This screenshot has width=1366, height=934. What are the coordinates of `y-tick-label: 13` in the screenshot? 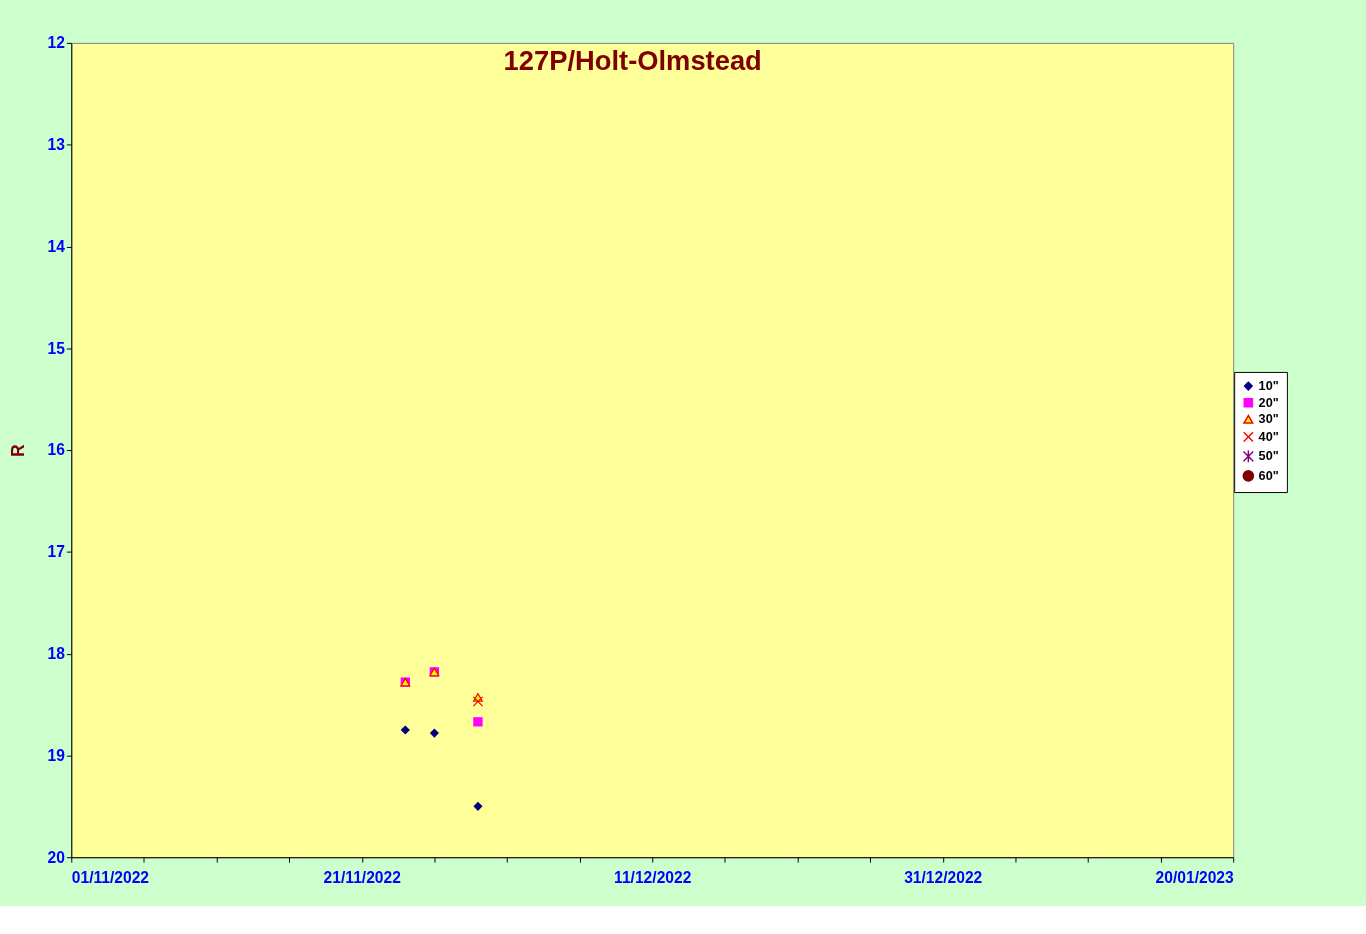 It's located at (56, 145).